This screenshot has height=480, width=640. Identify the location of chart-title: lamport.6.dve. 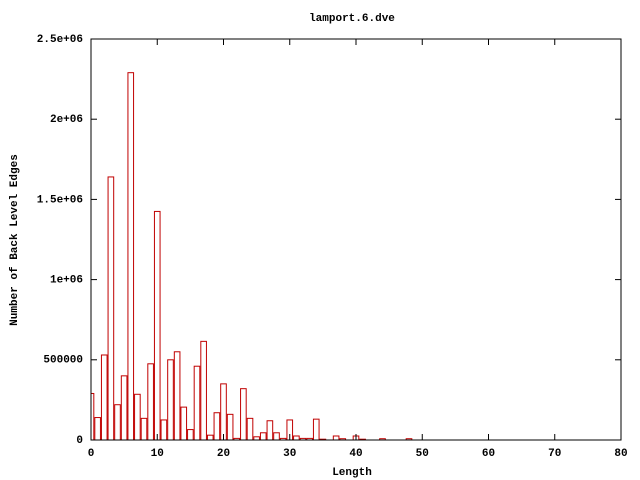
(352, 19).